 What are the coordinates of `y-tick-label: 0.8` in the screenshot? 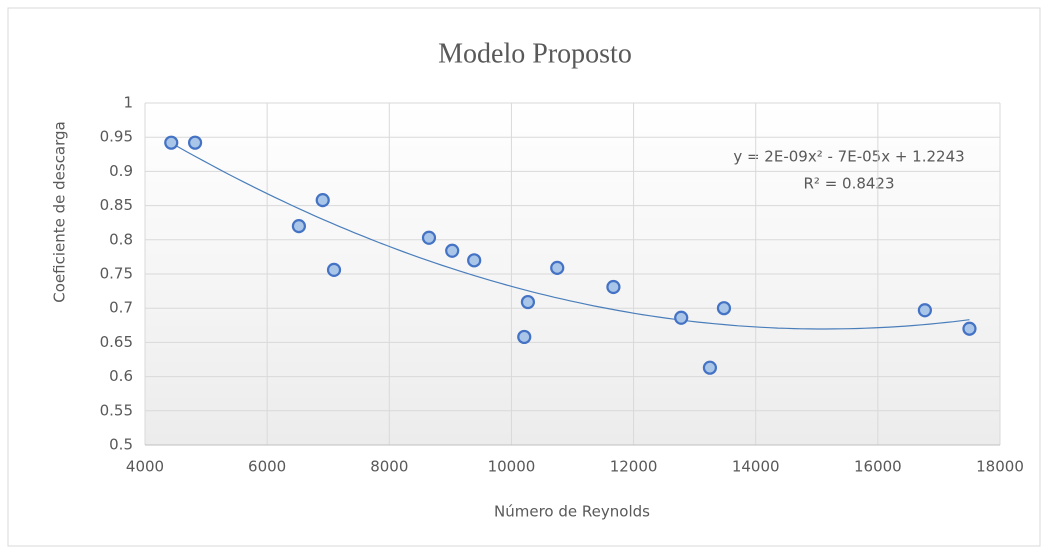 It's located at (121, 239).